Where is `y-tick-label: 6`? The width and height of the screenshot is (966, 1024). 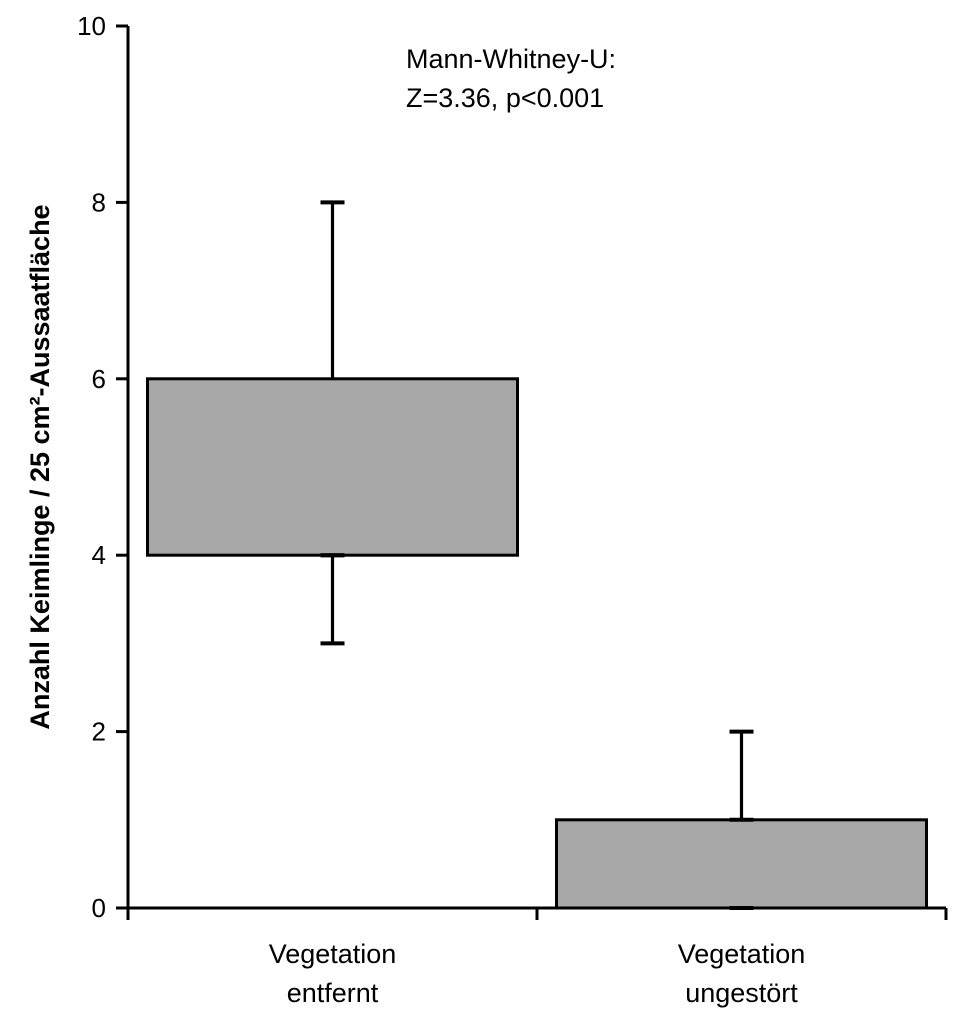
y-tick-label: 6 is located at coordinates (99, 379).